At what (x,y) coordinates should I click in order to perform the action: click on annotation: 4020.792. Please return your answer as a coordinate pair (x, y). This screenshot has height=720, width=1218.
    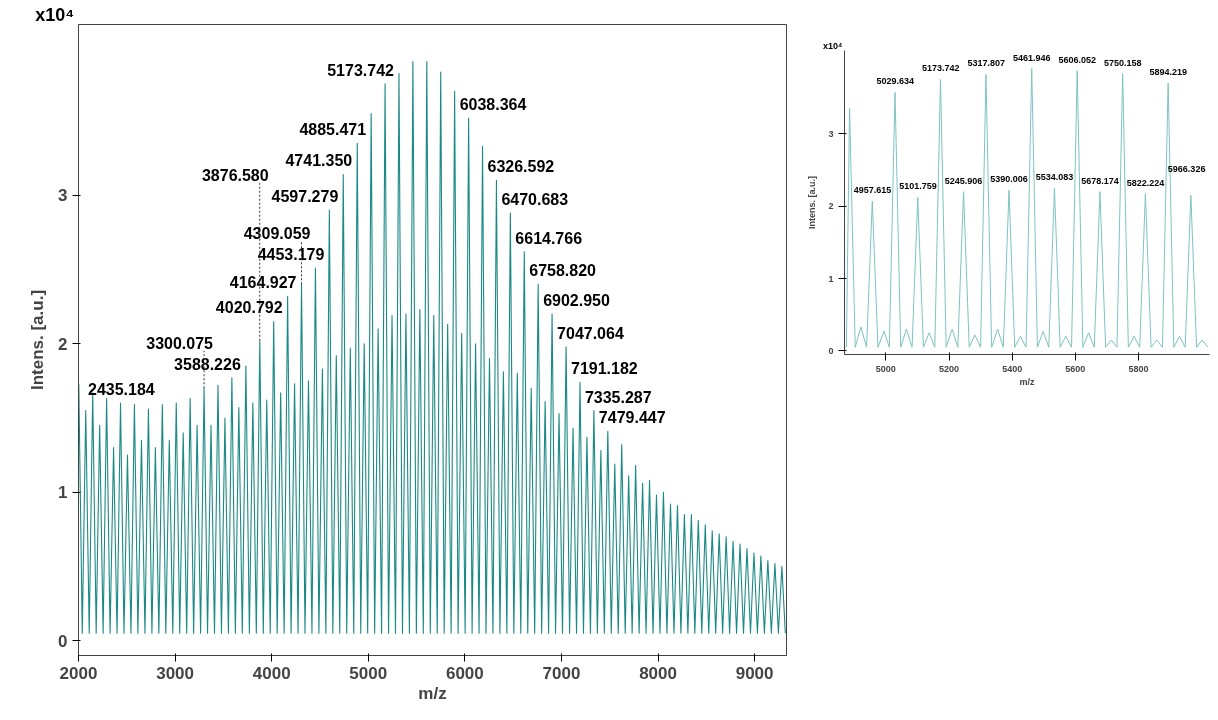
    Looking at the image, I should click on (249, 308).